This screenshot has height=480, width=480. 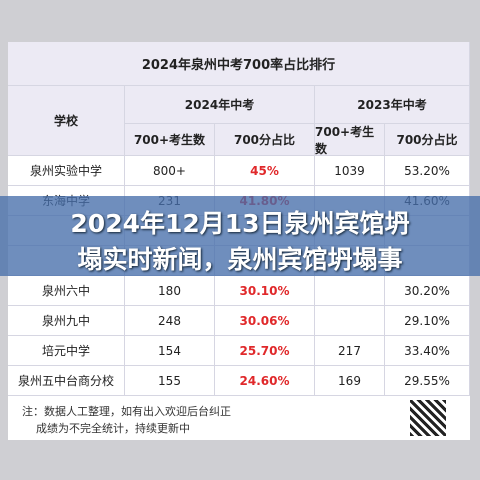 What do you see at coordinates (265, 381) in the screenshot?
I see `table-cell: 24.60%` at bounding box center [265, 381].